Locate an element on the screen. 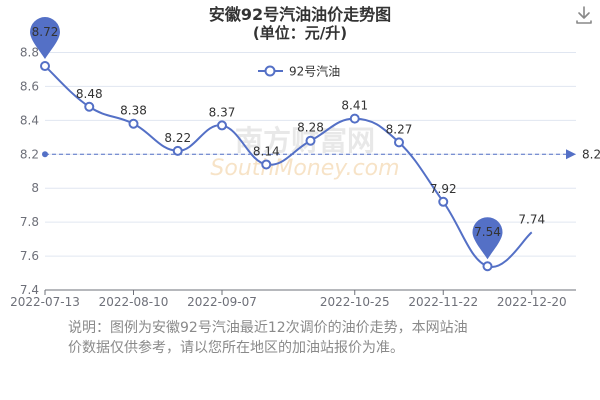  x-tick-label: 2022-09-07 is located at coordinates (222, 302).